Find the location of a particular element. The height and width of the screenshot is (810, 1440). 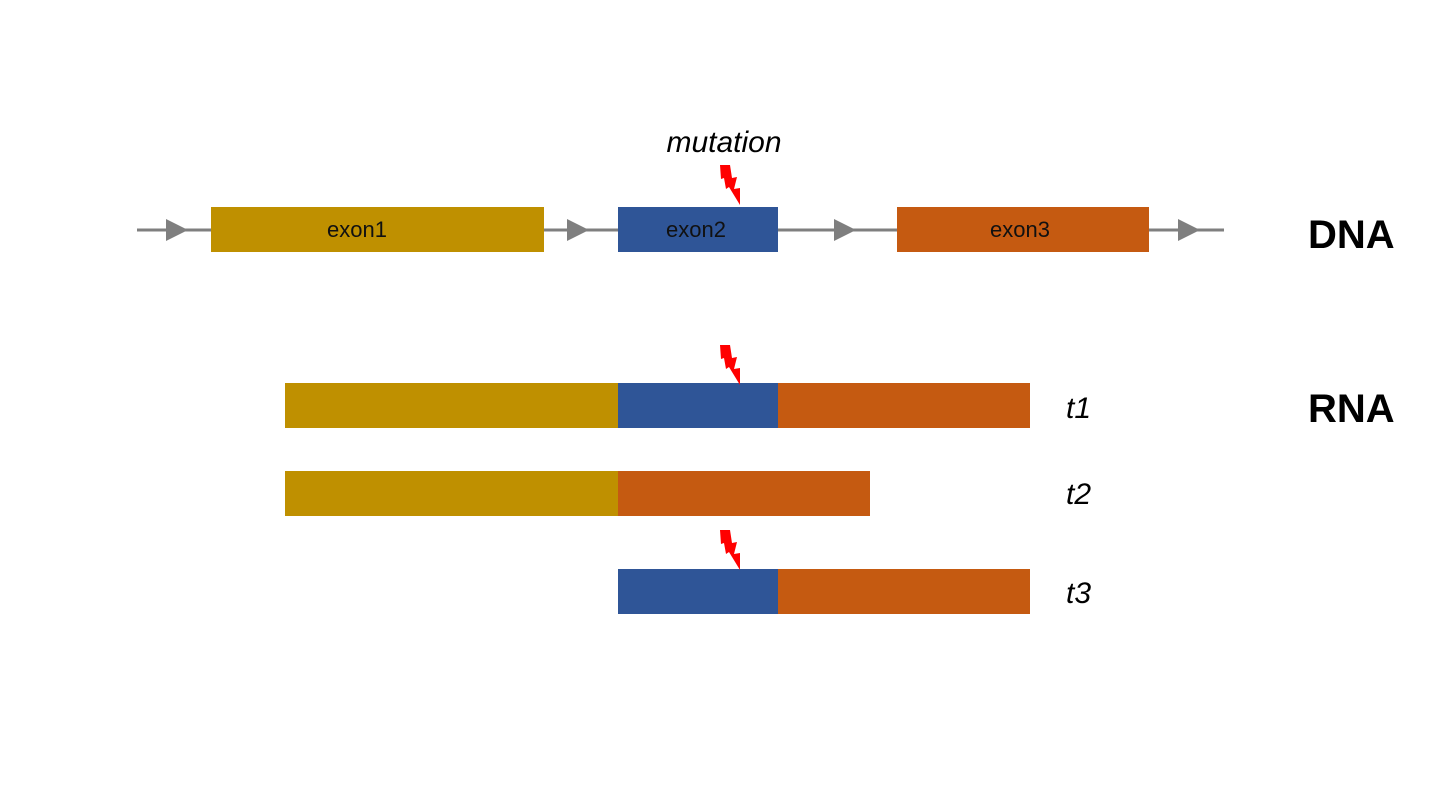

t1-label: t1 is located at coordinates (1078, 408).